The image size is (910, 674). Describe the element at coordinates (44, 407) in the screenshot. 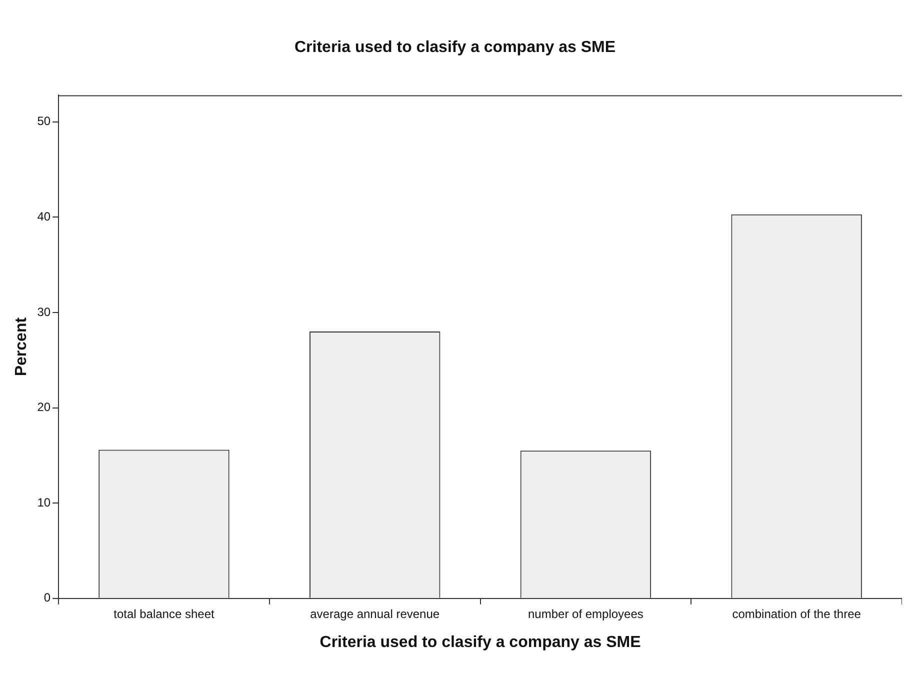

I see `y-tick-label: 20` at that location.